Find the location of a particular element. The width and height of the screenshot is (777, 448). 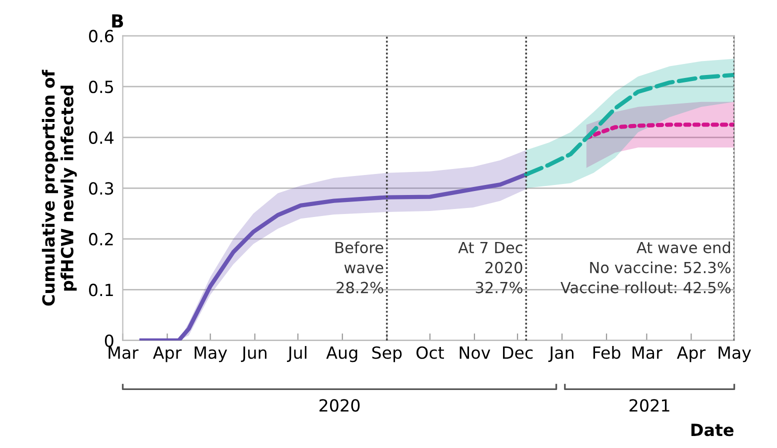

x-tick-label: Nov is located at coordinates (475, 352).